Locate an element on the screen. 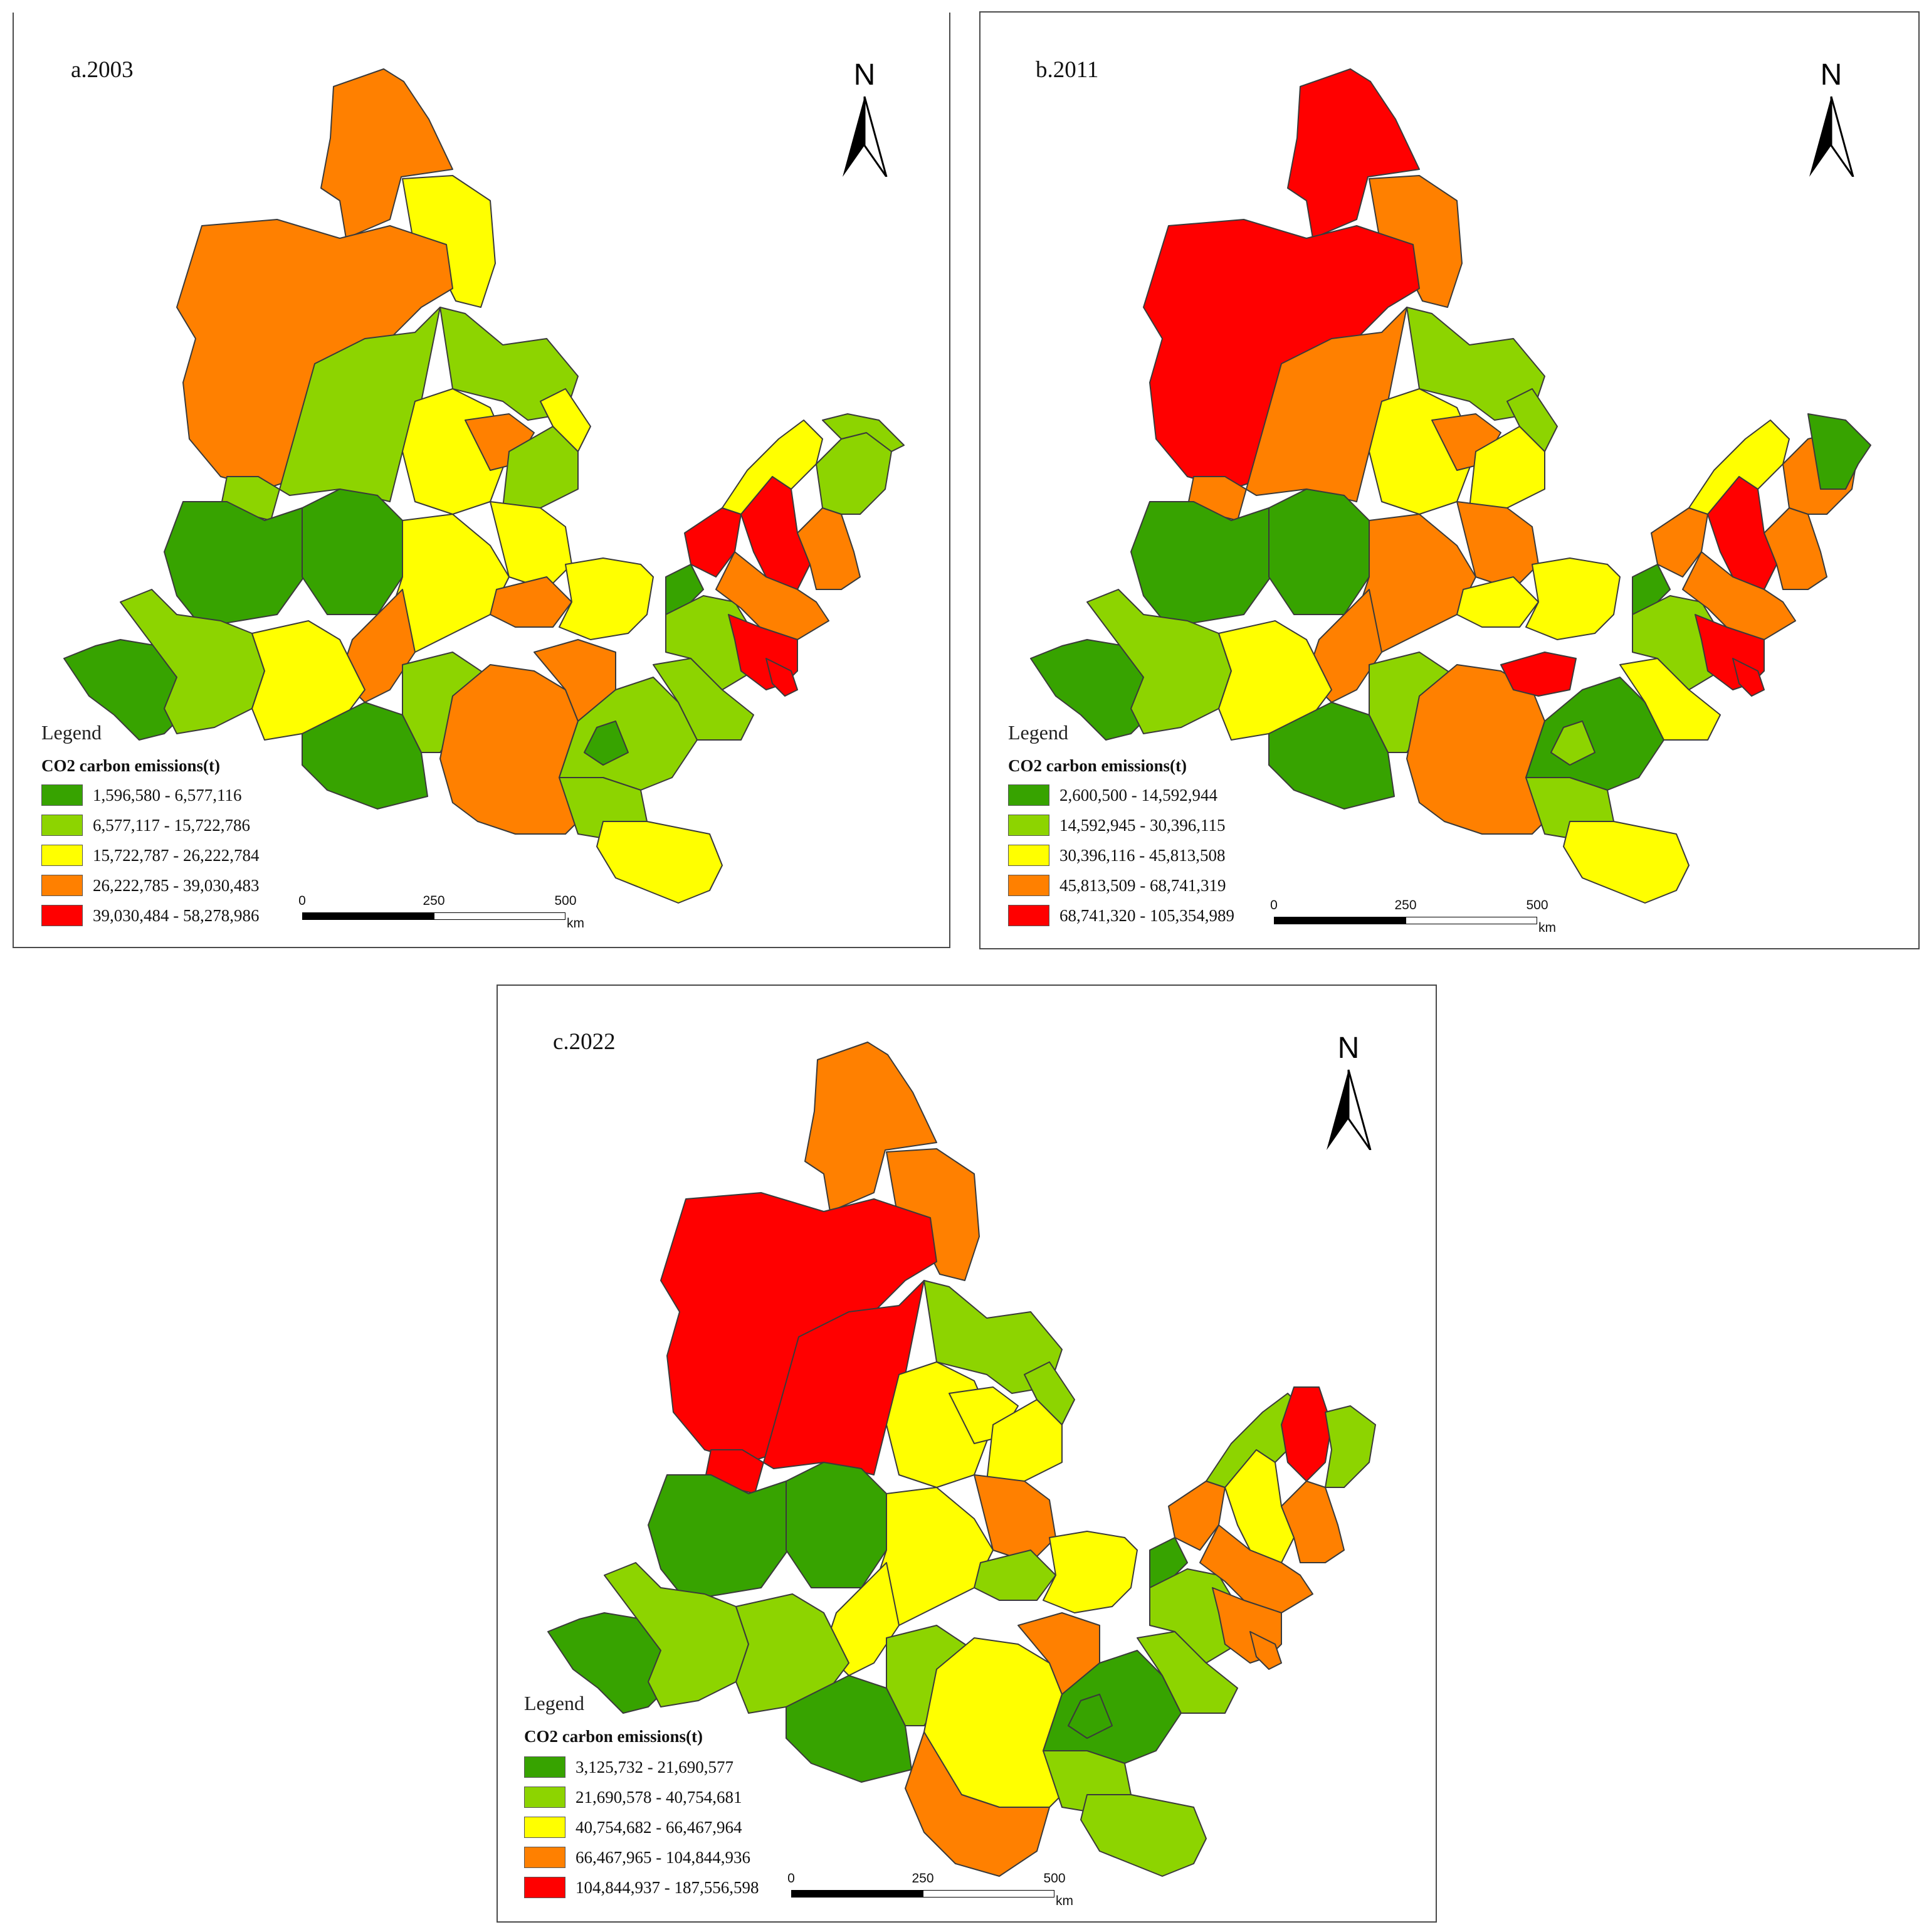 This screenshot has width=1924, height=1932. legend-item: 2,600,500 - 14,592,944 is located at coordinates (1112, 795).